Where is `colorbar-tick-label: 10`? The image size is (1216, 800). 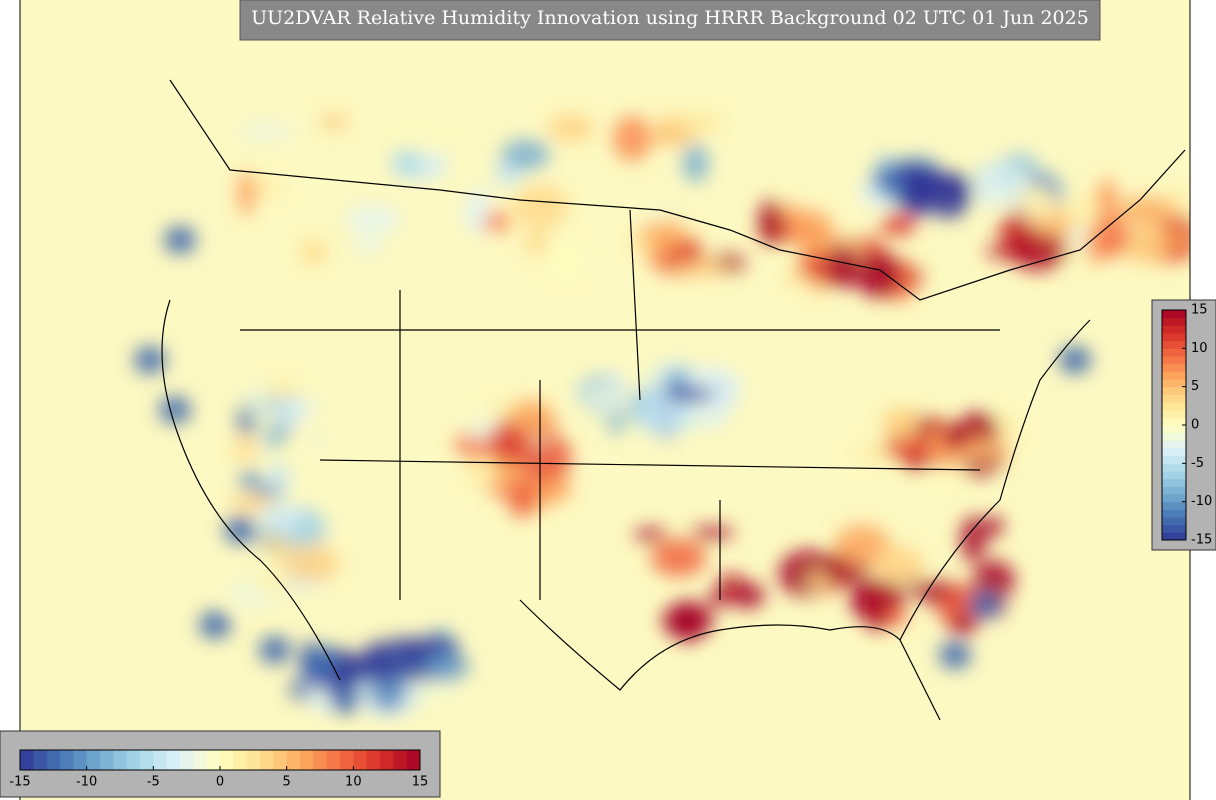 colorbar-tick-label: 10 is located at coordinates (1199, 348).